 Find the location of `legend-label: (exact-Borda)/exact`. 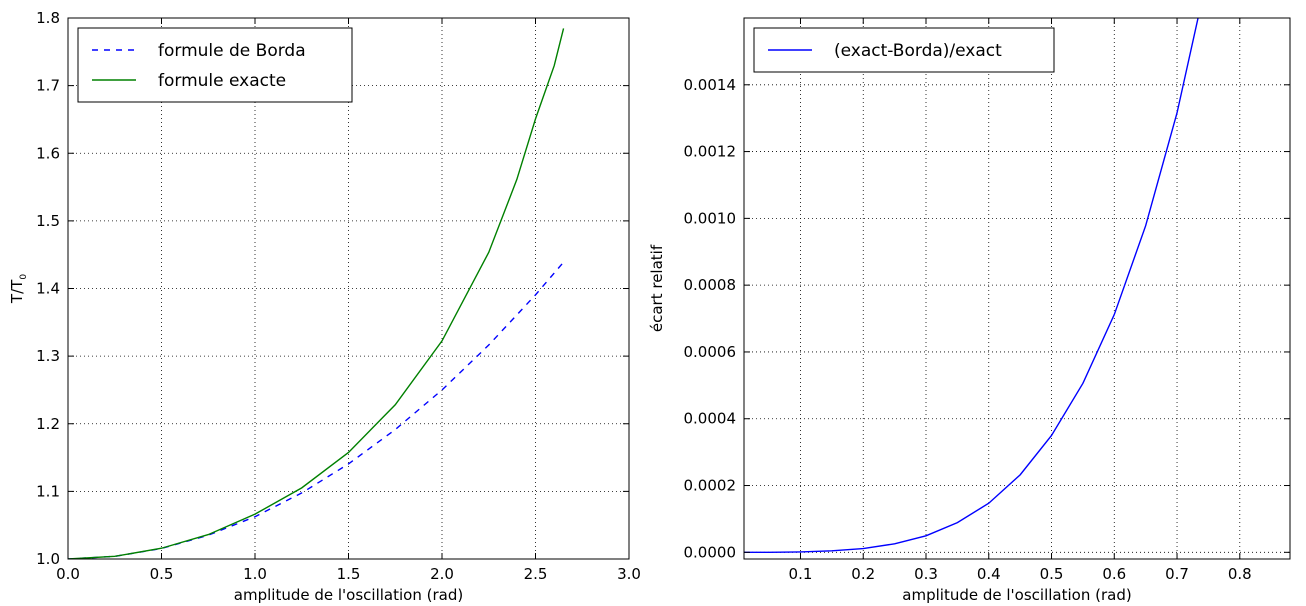

legend-label: (exact-Borda)/exact is located at coordinates (918, 51).